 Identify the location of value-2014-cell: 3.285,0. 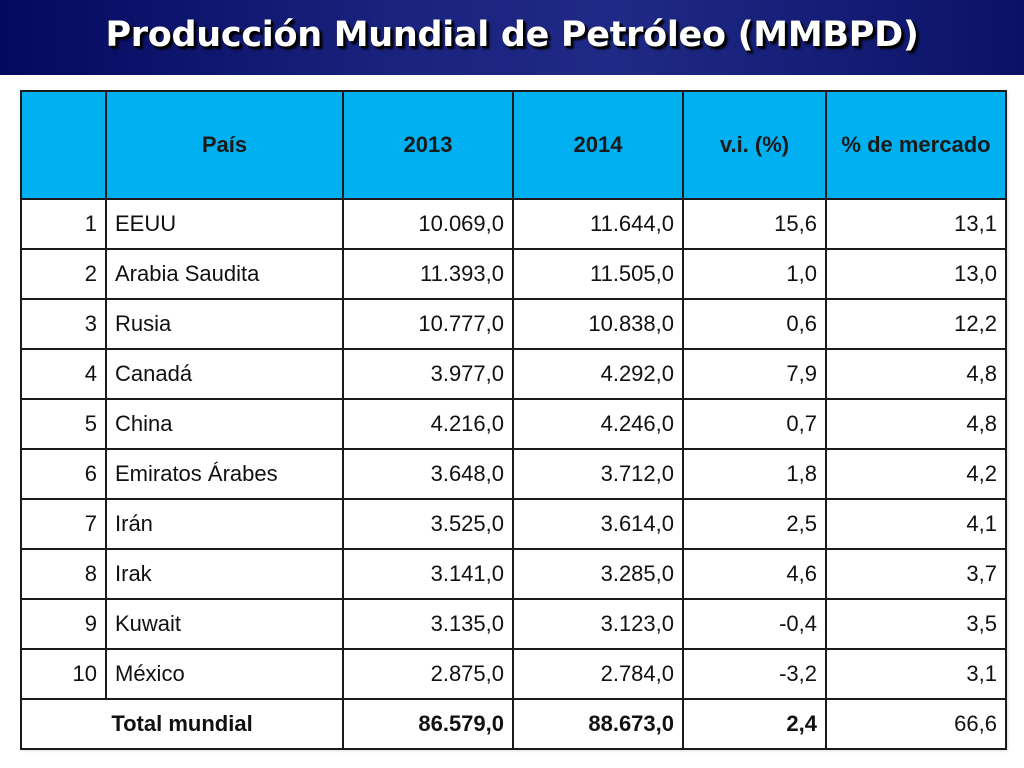
(598, 574).